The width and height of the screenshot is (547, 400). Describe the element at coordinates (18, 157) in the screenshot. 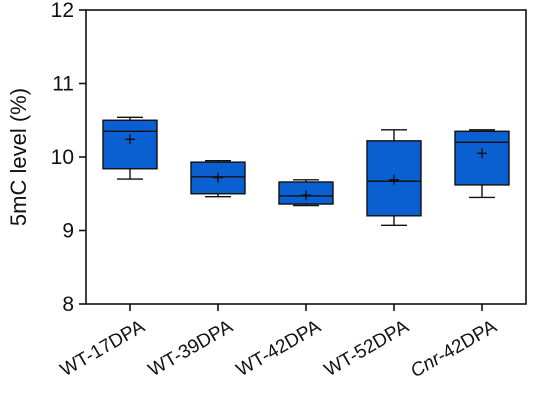

I see `y-axis-label: 5mC level (%)` at that location.